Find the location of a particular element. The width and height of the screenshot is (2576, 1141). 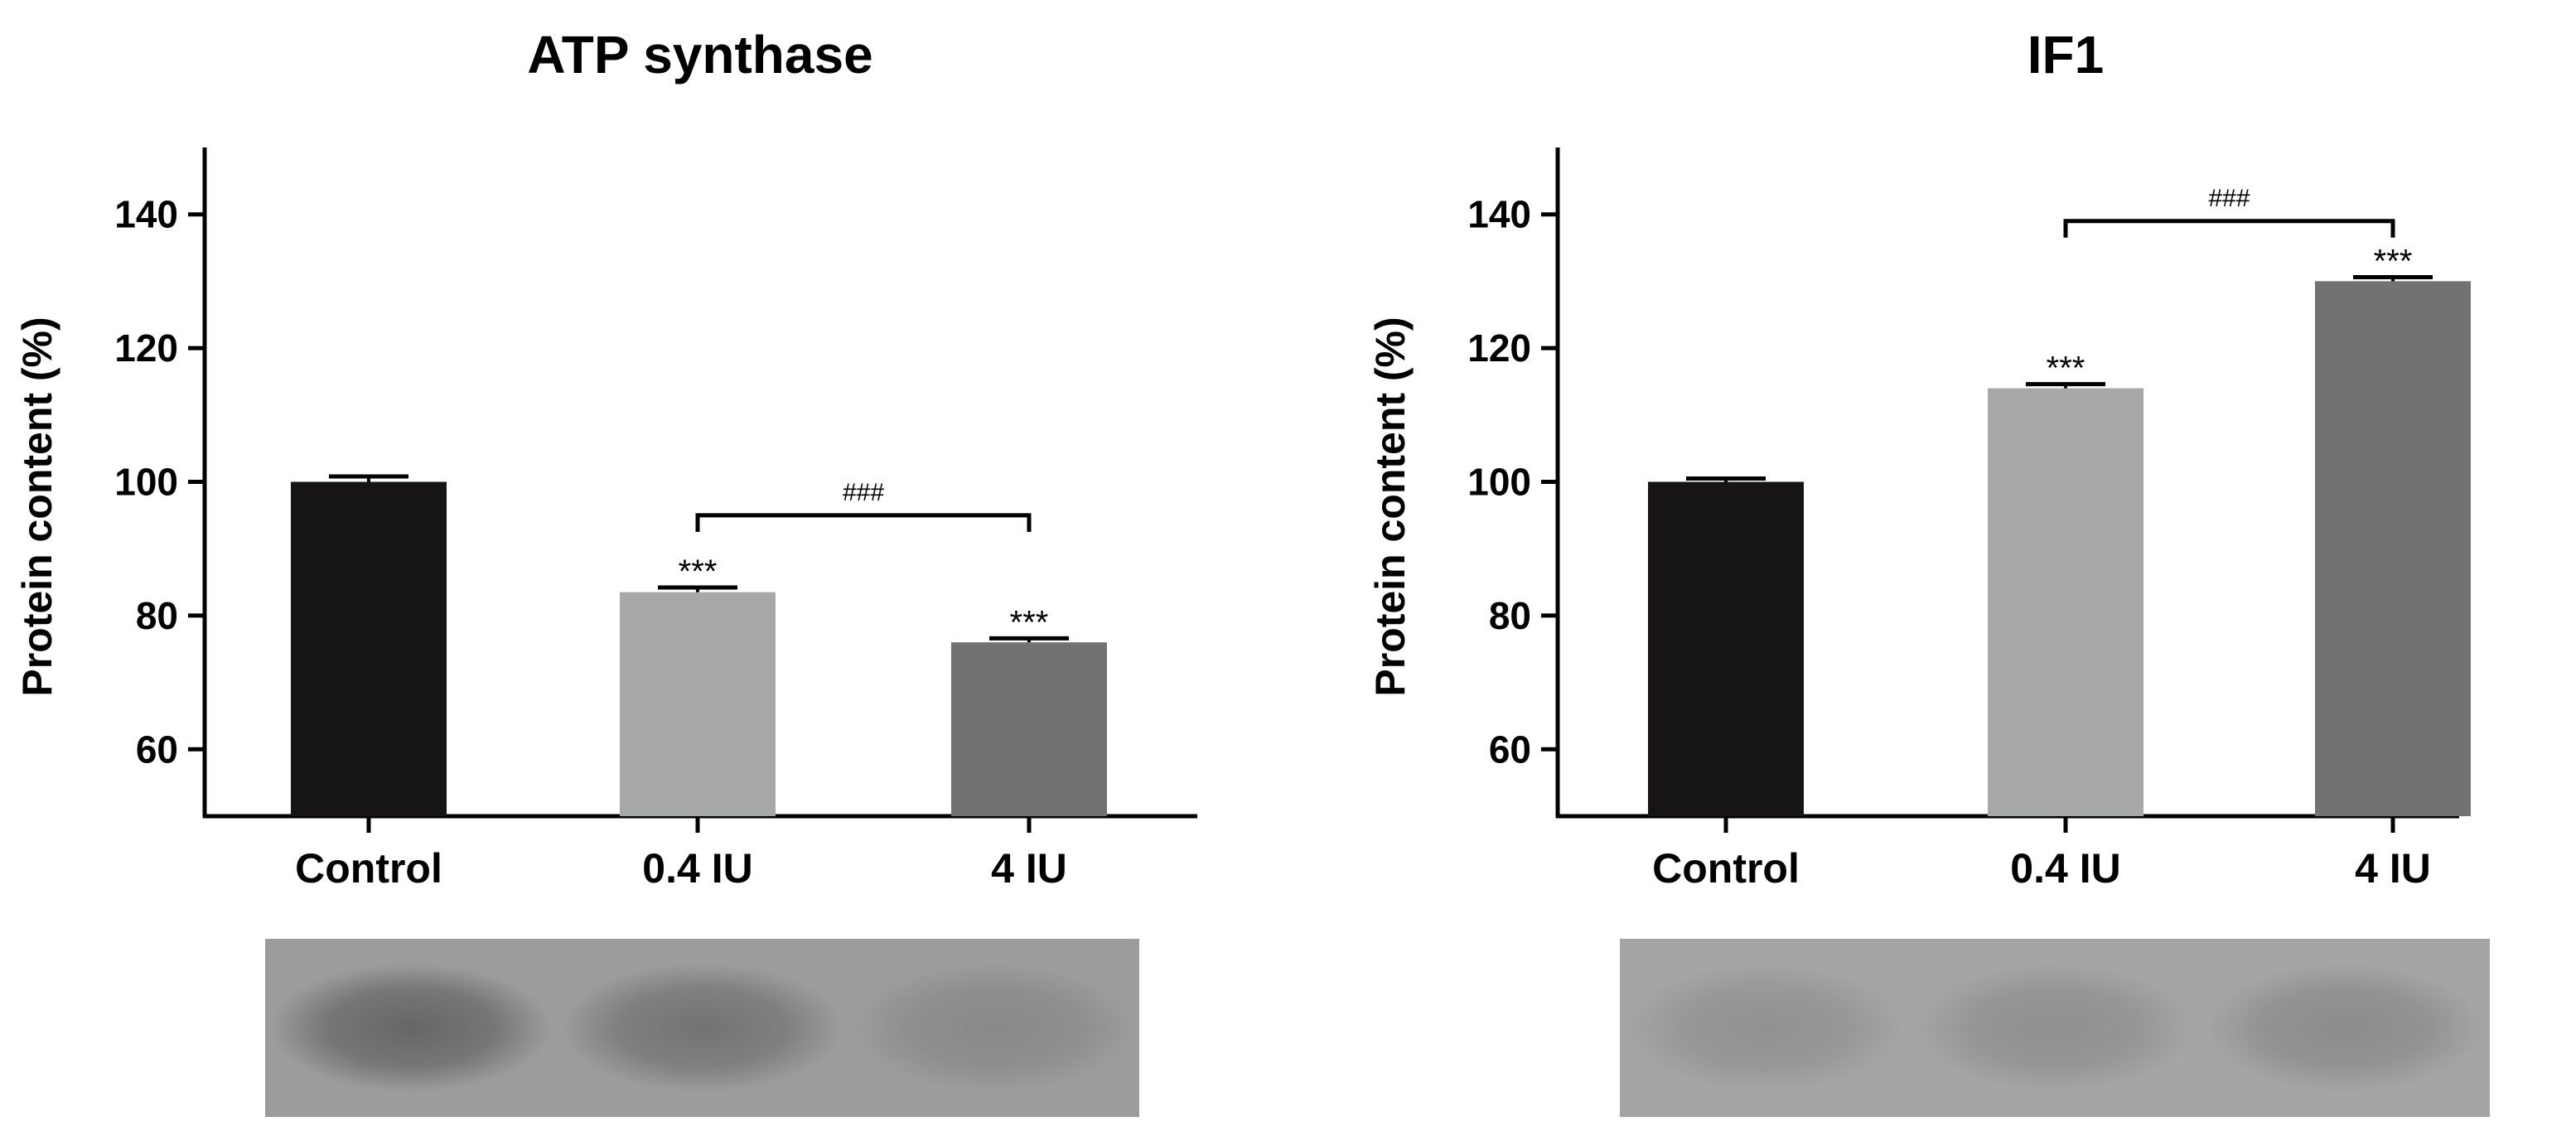

chart-title: IF1 is located at coordinates (2065, 55).